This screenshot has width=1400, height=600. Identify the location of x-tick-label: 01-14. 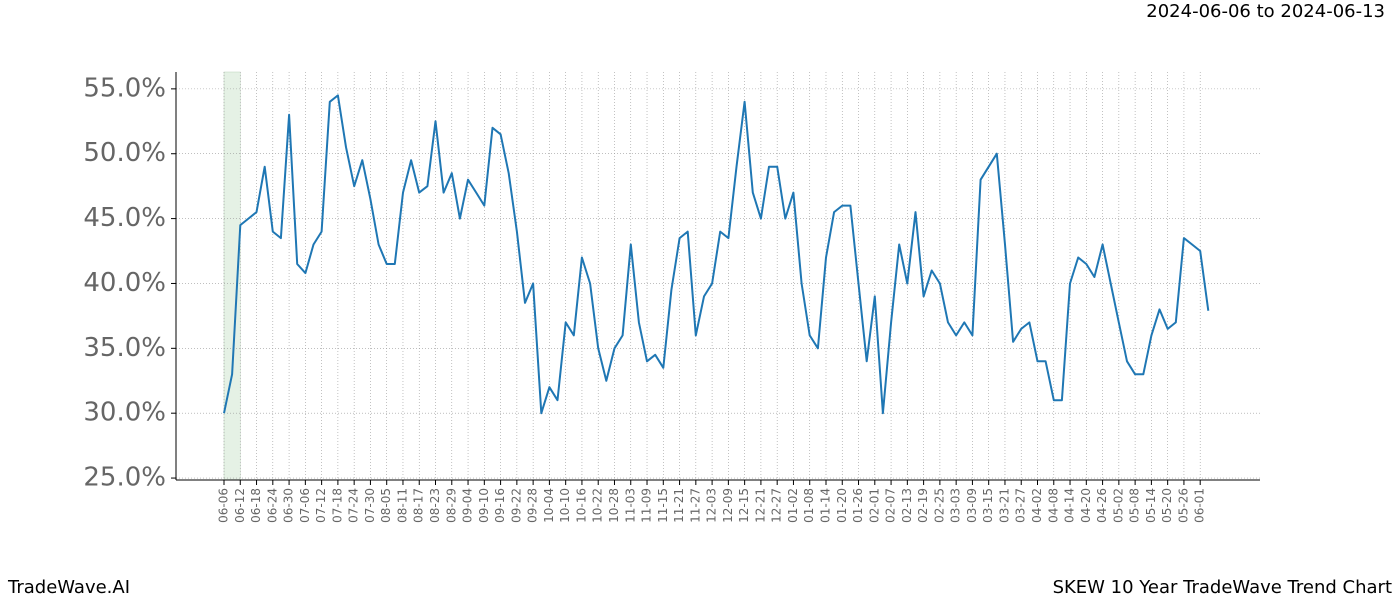
(825, 505).